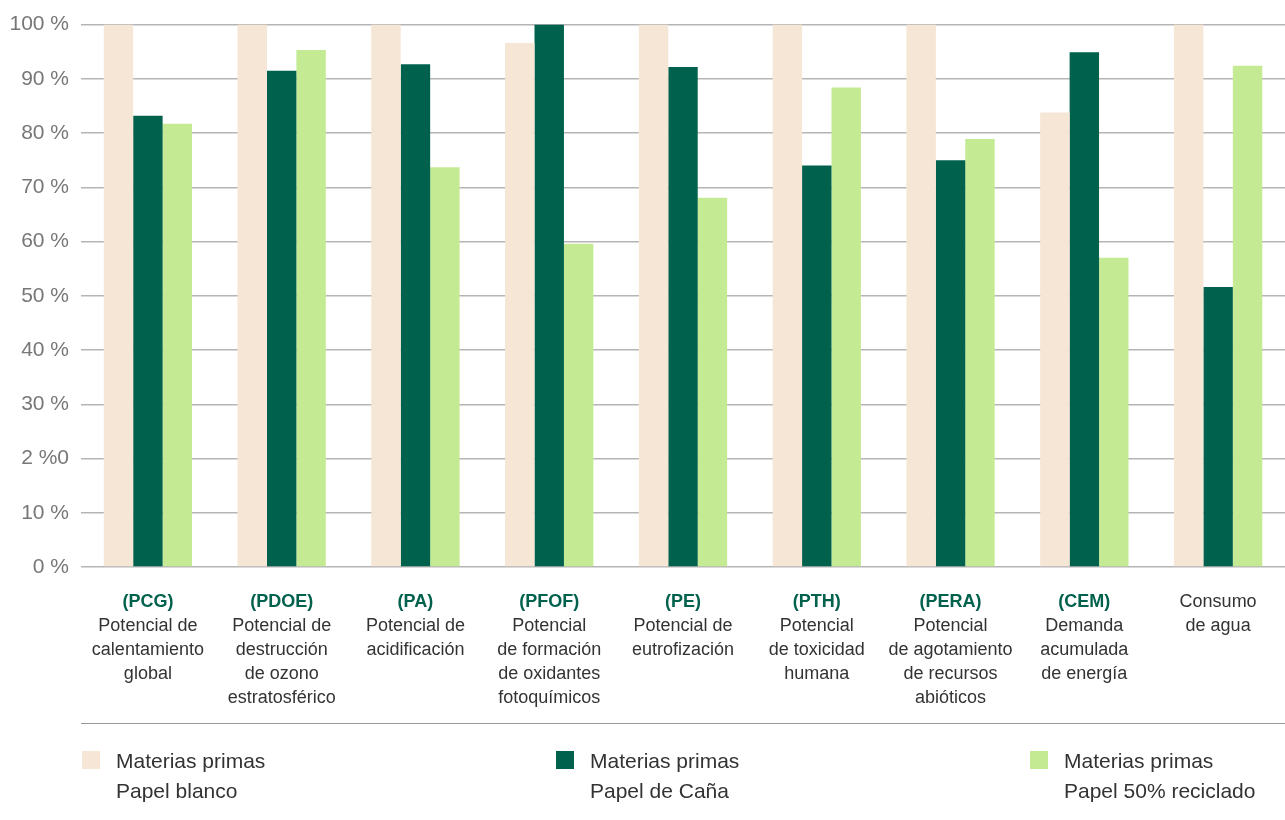 The width and height of the screenshot is (1285, 820). What do you see at coordinates (50, 565) in the screenshot?
I see `y-tick-label: 0 %` at bounding box center [50, 565].